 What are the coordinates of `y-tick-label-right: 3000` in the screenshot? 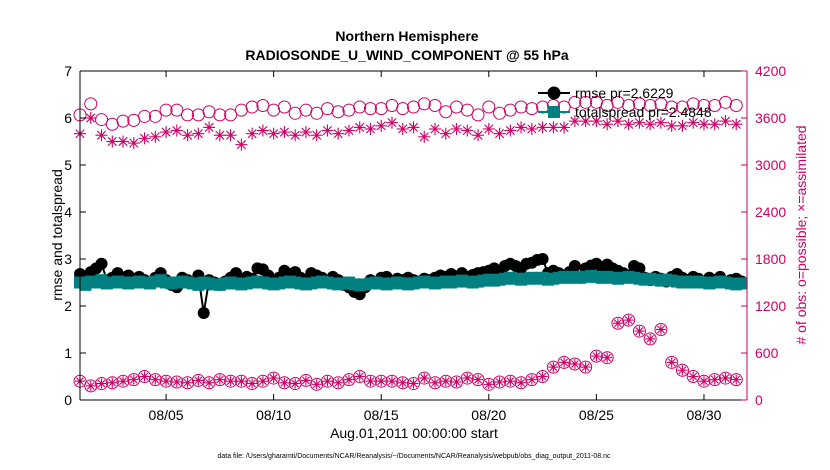 It's located at (770, 165).